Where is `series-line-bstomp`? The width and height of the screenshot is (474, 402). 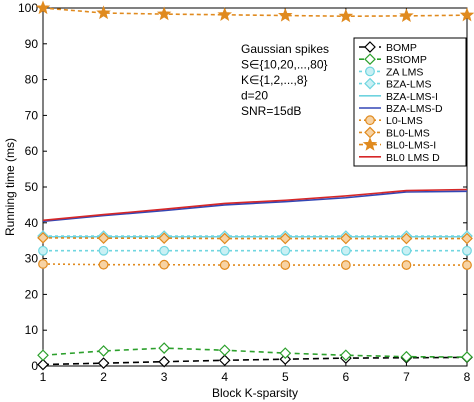 series-line-bstomp is located at coordinates (255, 352).